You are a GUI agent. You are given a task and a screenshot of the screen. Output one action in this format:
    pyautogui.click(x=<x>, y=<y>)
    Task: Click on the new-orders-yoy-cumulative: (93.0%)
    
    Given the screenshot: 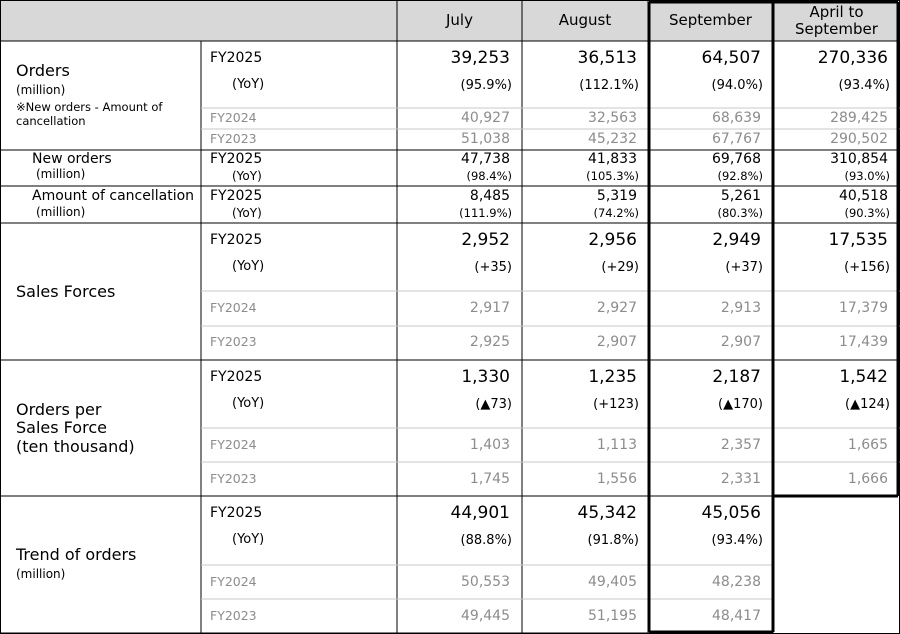 What is the action you would take?
    pyautogui.click(x=867, y=176)
    